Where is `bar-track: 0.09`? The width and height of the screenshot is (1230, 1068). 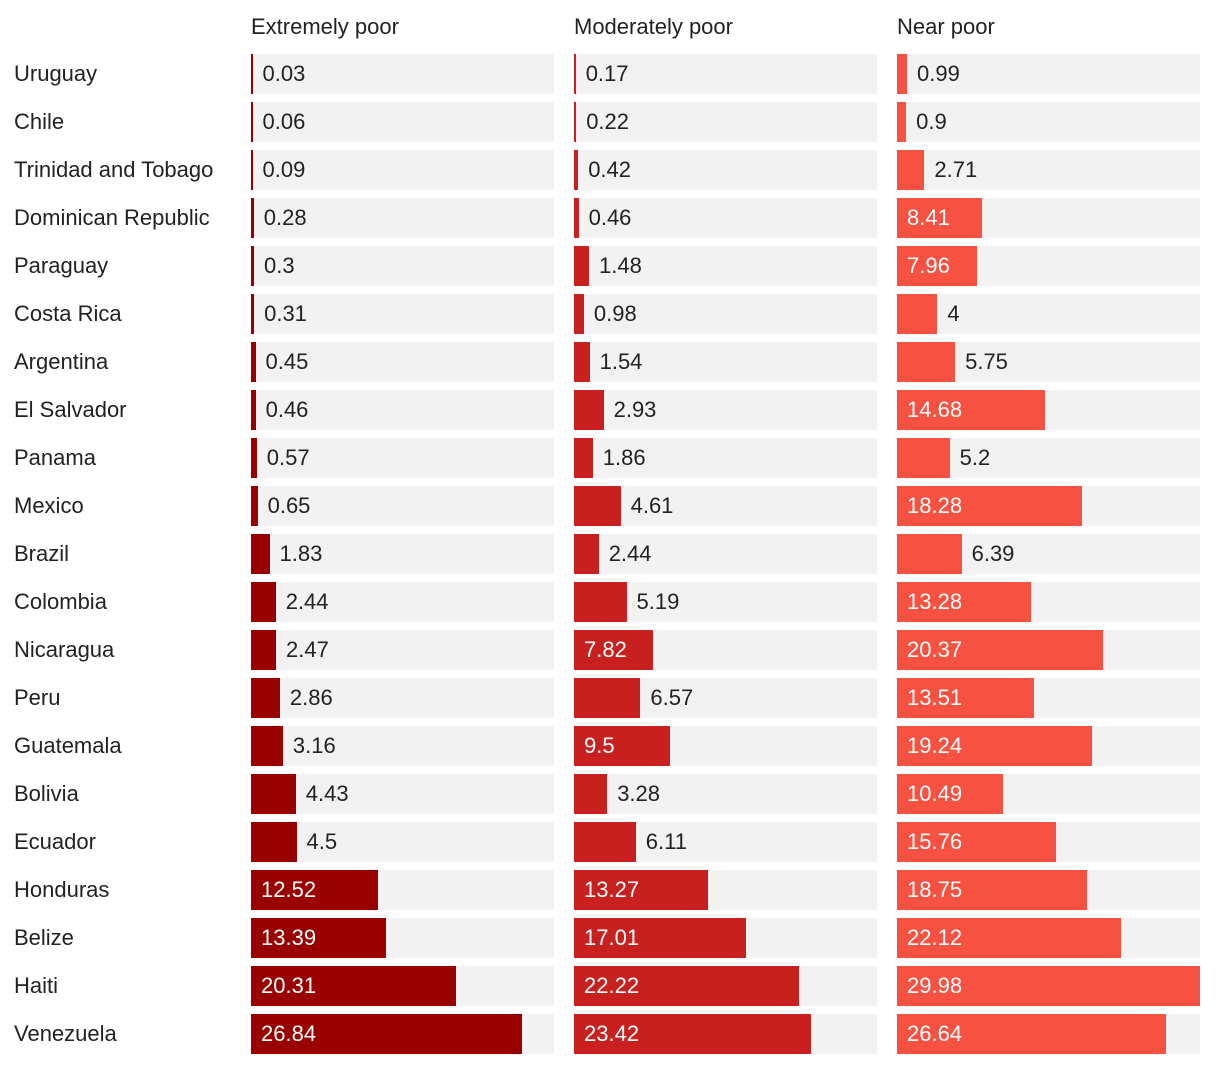
bar-track: 0.09 is located at coordinates (402, 170).